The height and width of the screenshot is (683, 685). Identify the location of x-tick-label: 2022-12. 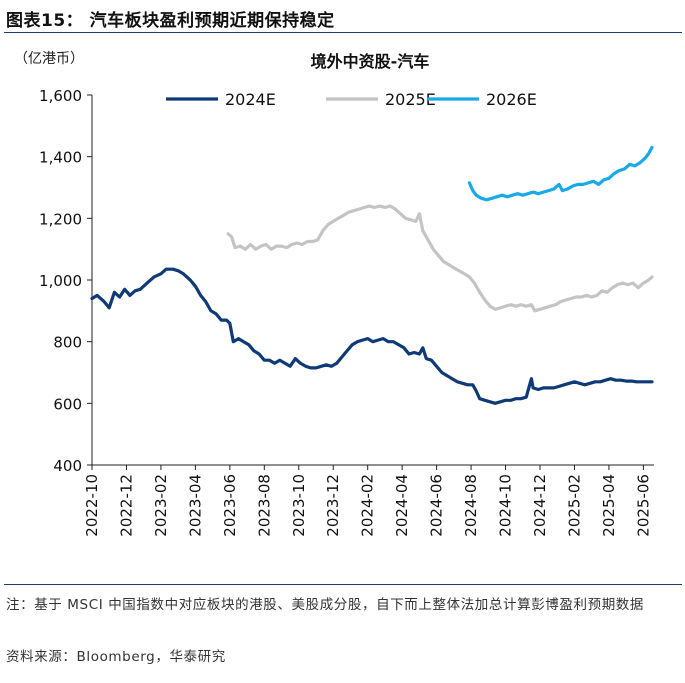
(126, 505).